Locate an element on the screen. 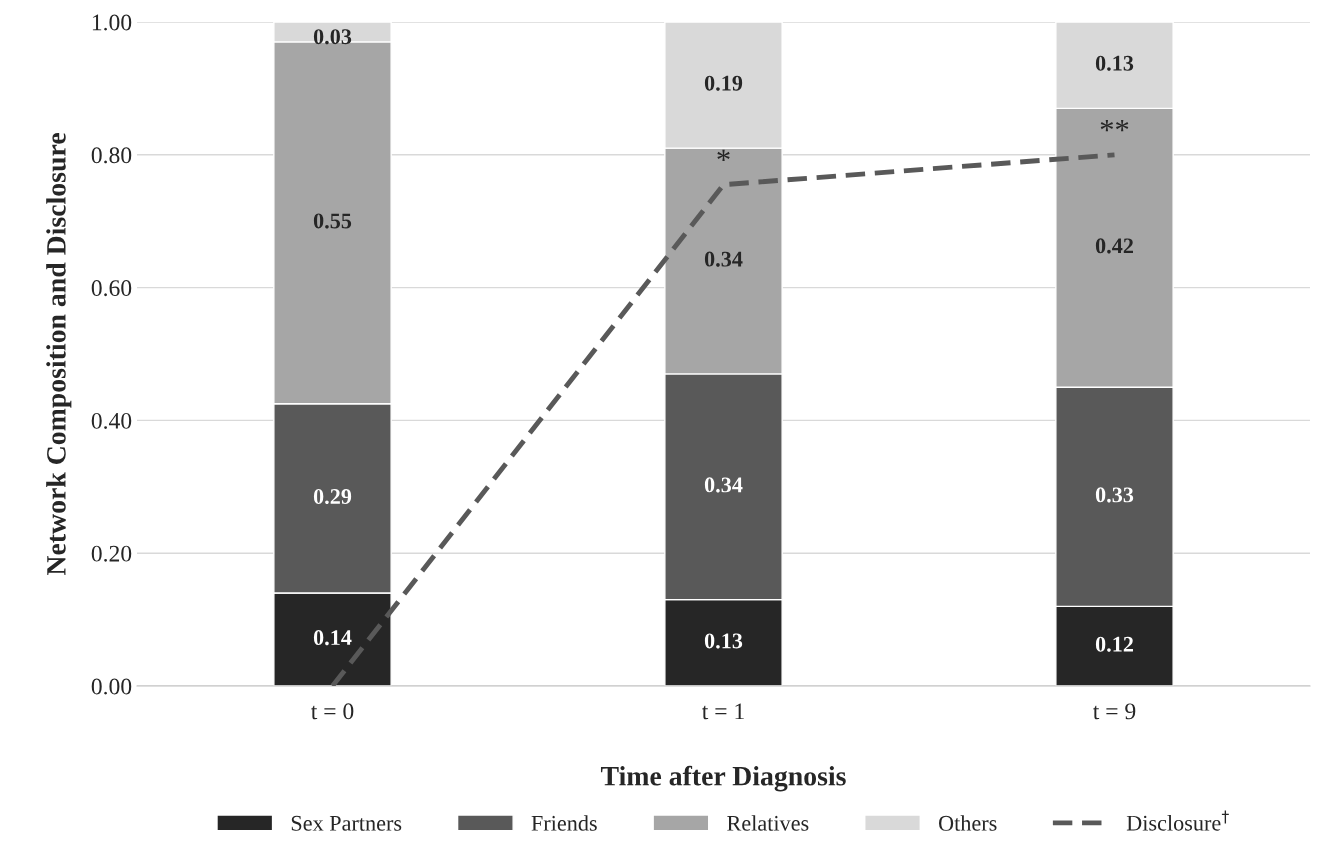  y-tick-label: 0.80 is located at coordinates (111, 155).